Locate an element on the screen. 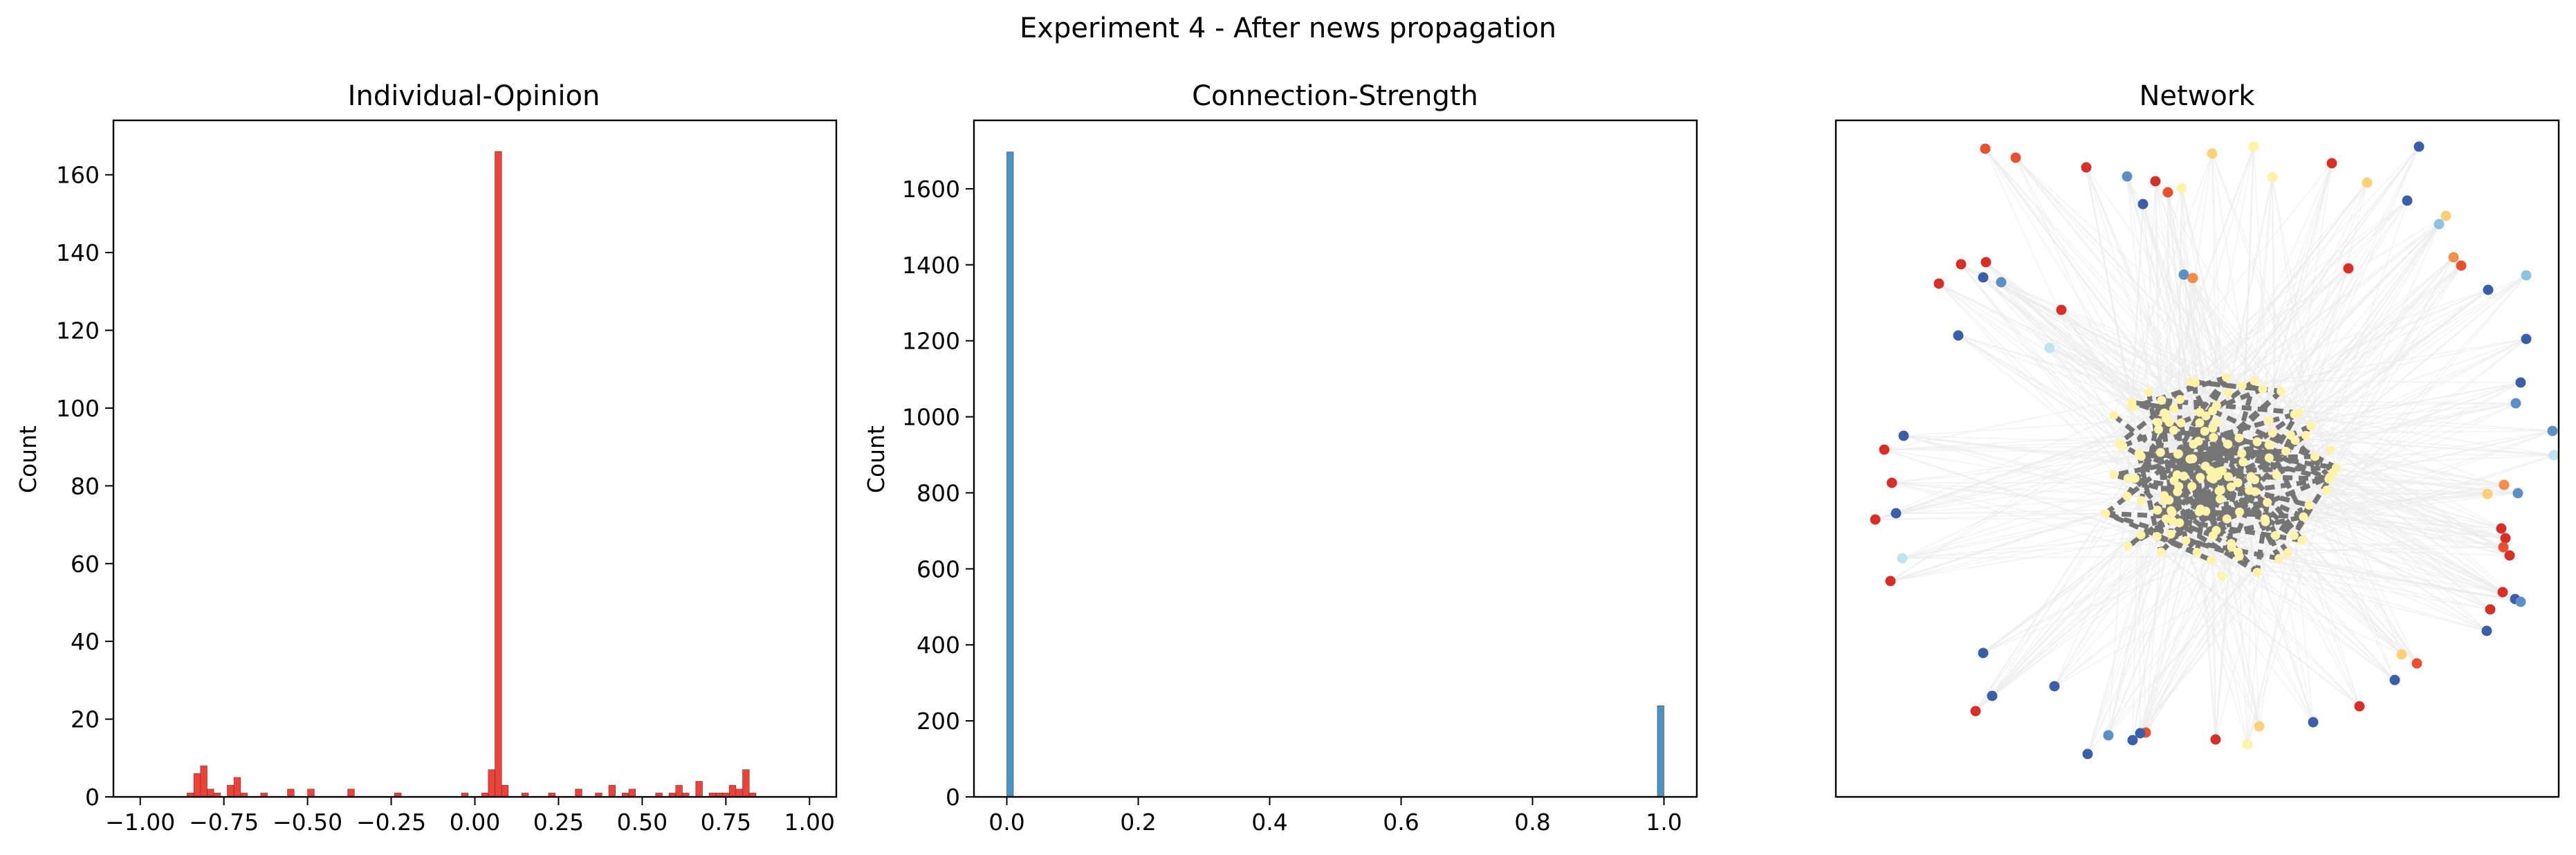  opinion-histogram-xtick-label: −0.25 is located at coordinates (391, 822).